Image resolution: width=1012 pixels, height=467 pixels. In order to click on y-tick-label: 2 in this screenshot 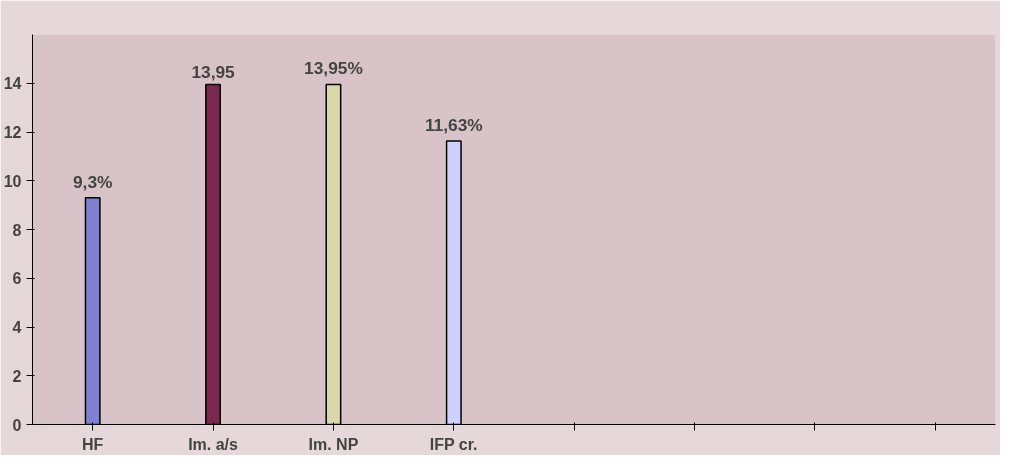, I will do `click(17, 376)`.